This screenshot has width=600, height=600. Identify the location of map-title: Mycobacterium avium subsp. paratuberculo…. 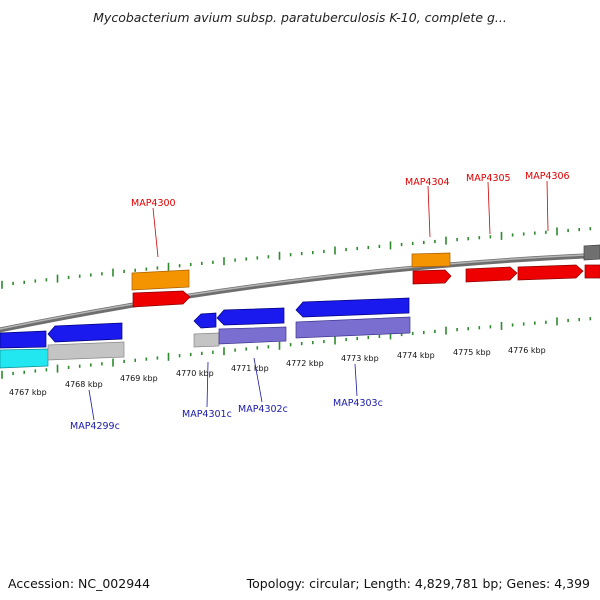
(300, 17).